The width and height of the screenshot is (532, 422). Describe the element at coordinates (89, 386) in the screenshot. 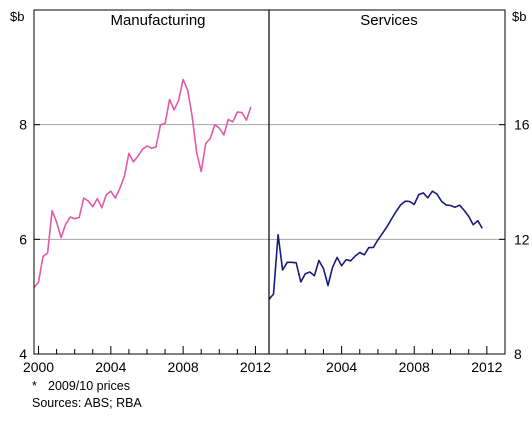

I see `price-note-text: 2009/10 prices` at that location.